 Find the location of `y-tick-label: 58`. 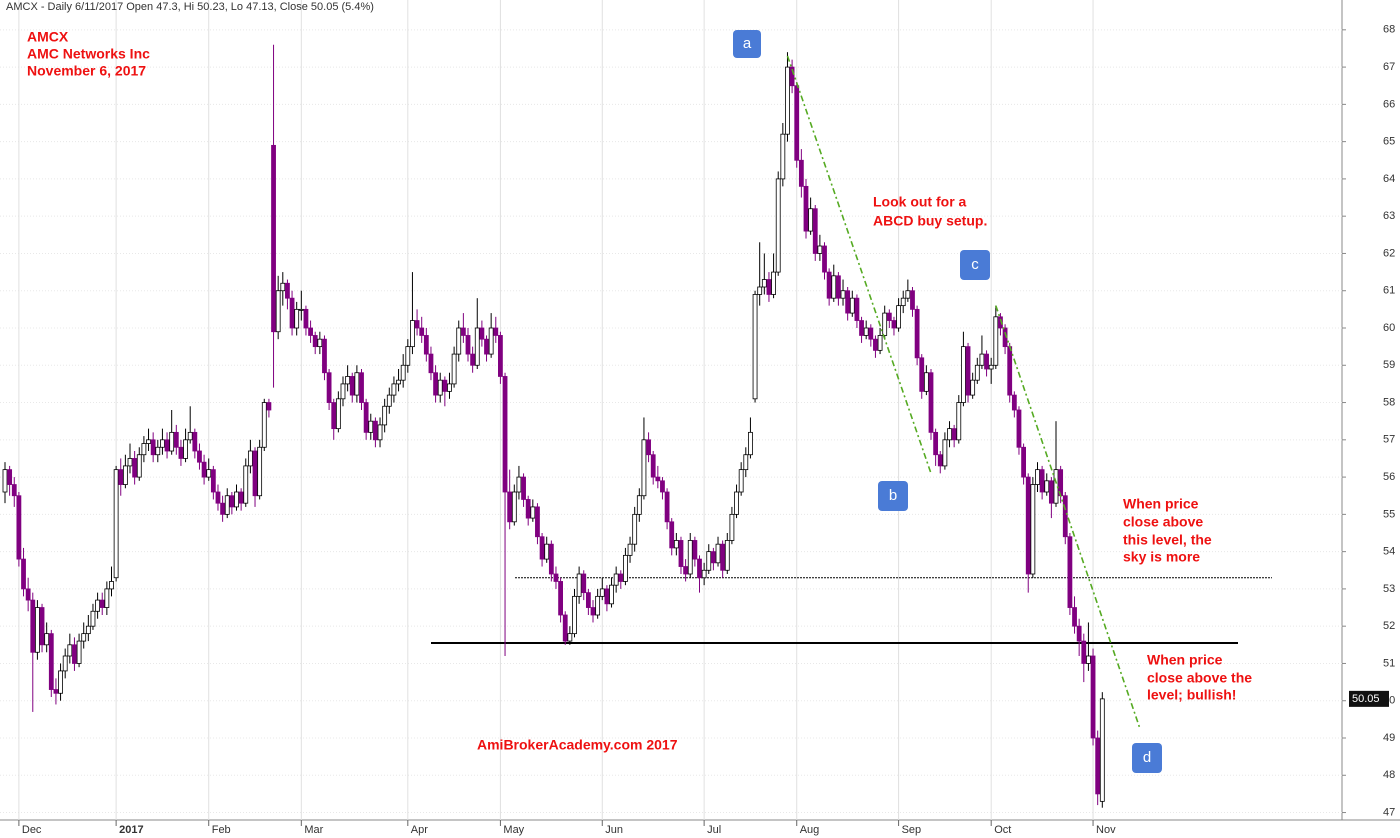

y-tick-label: 58 is located at coordinates (1389, 402).